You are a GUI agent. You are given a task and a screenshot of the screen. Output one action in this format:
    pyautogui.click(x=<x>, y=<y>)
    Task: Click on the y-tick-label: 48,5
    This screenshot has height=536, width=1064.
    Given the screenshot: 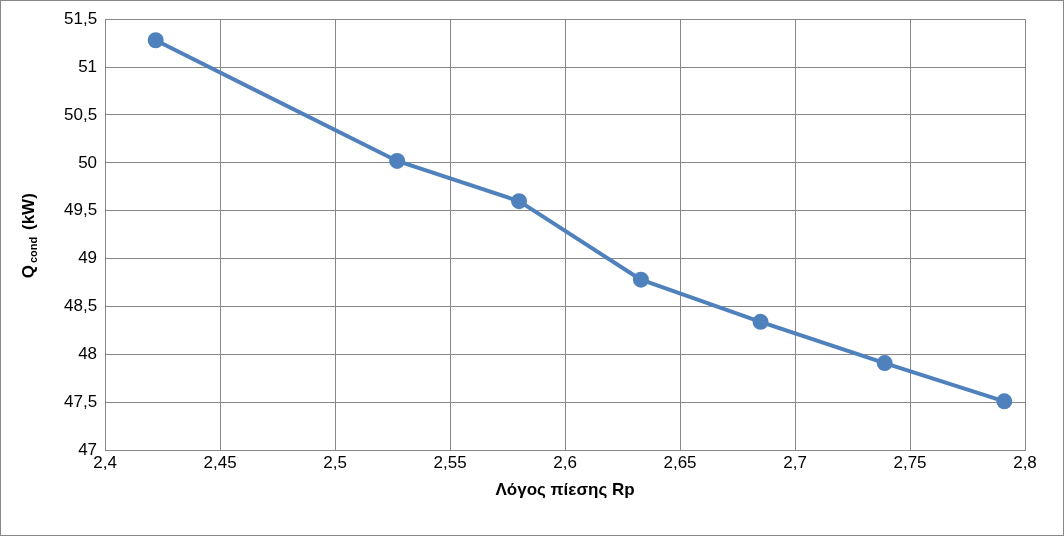 What is the action you would take?
    pyautogui.click(x=80, y=306)
    